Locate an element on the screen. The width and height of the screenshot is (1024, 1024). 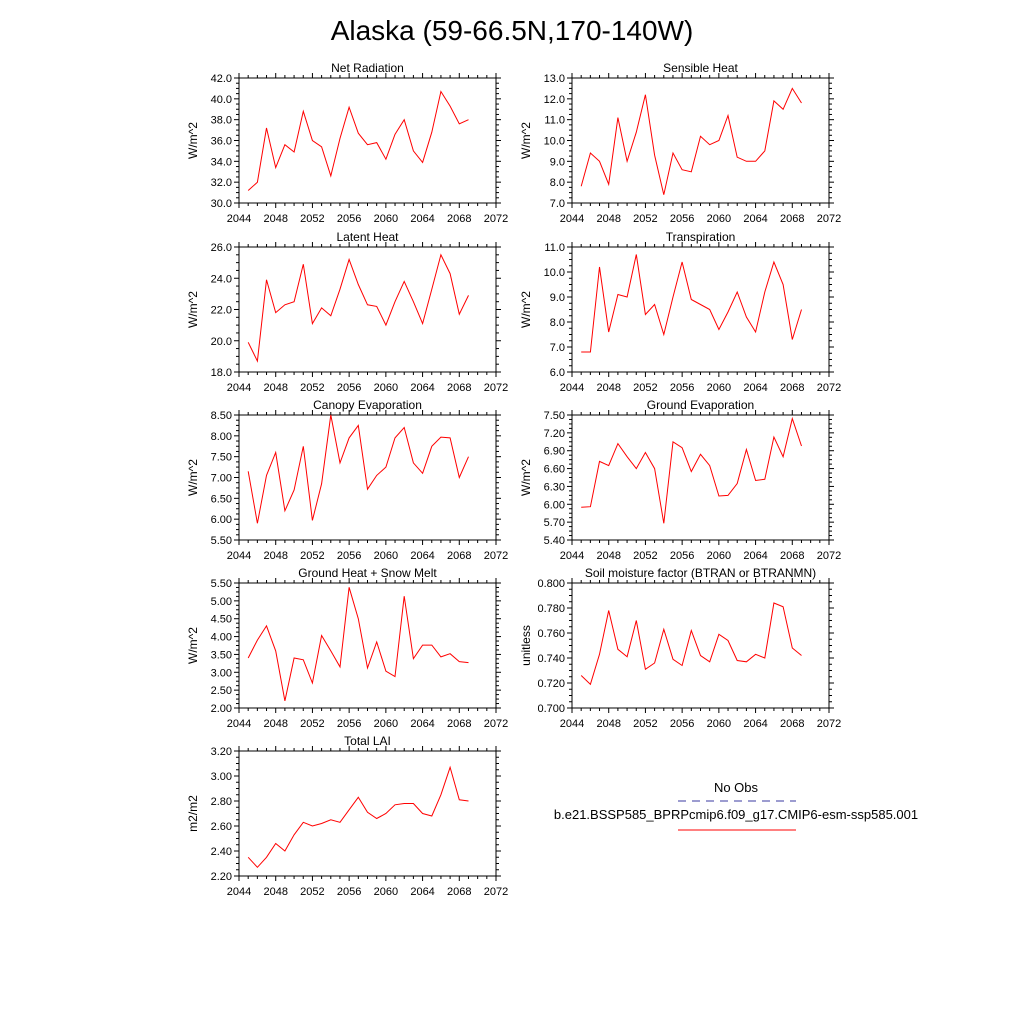
panel-title: Sensible Heat is located at coordinates (700, 68).